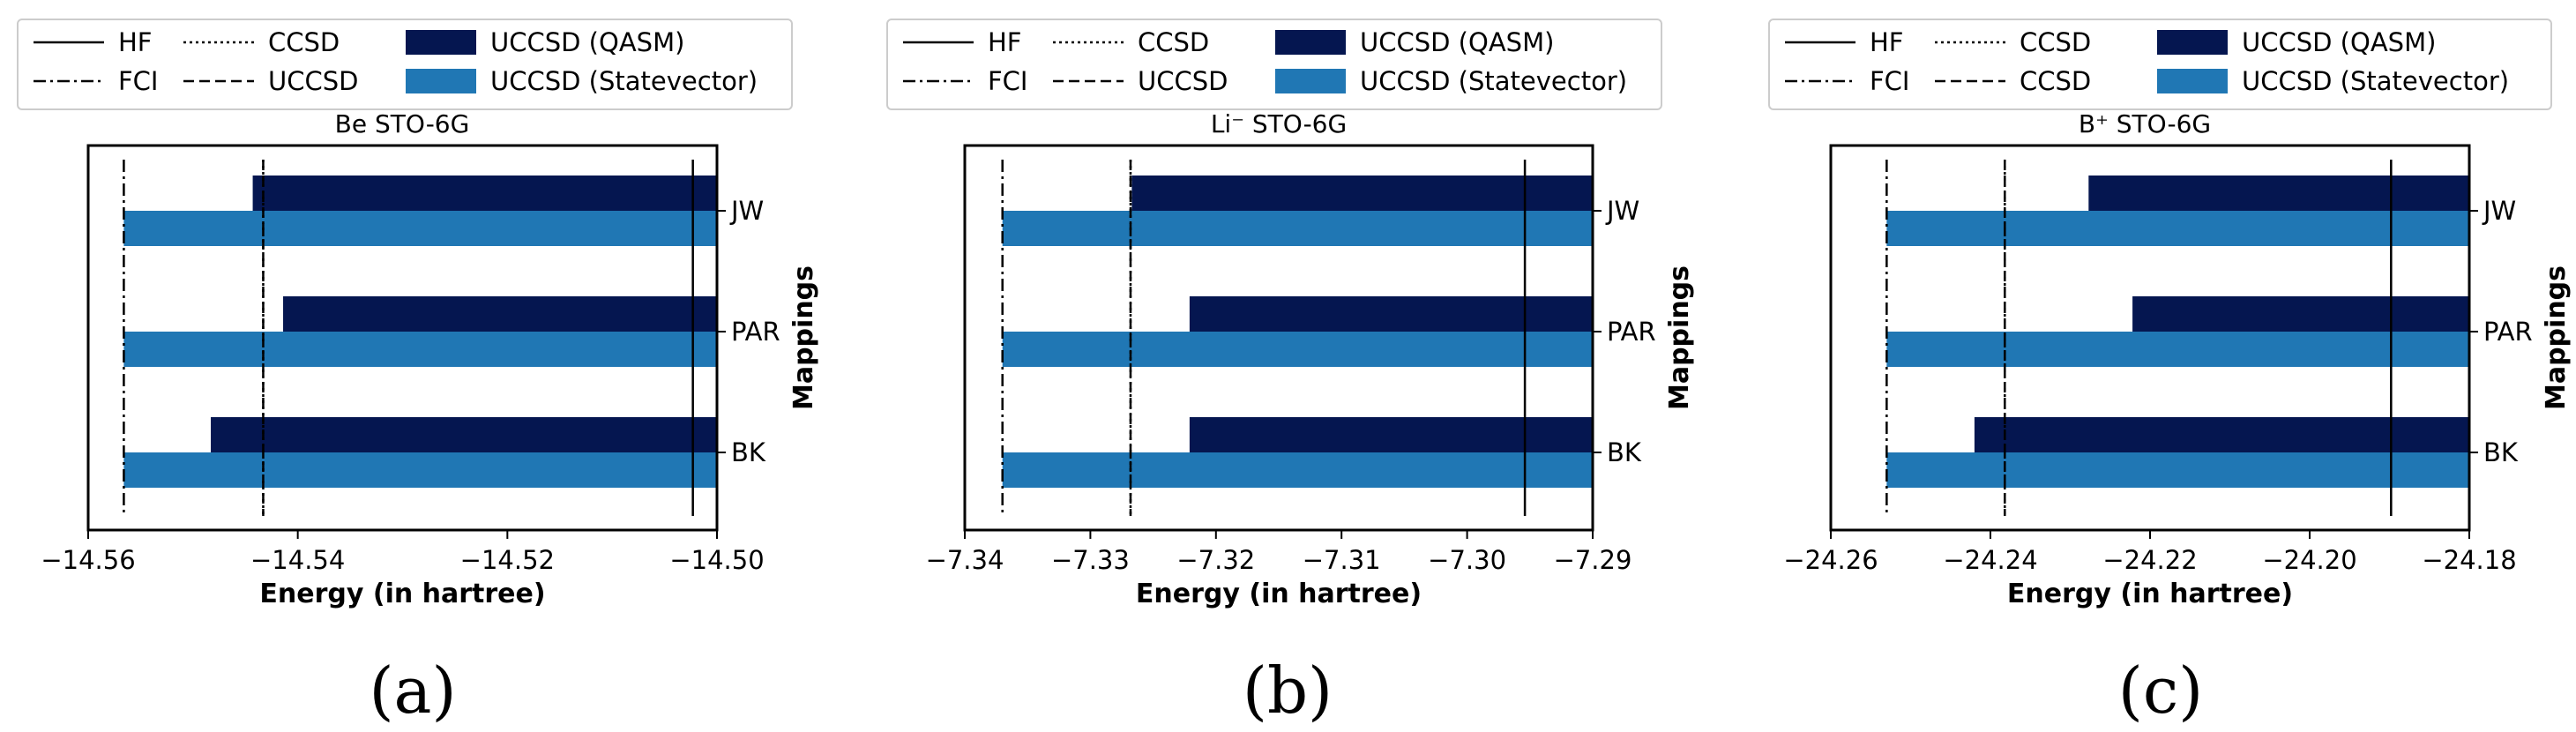 The image size is (2576, 732). I want to click on x-tick-label: −14.50, so click(716, 560).